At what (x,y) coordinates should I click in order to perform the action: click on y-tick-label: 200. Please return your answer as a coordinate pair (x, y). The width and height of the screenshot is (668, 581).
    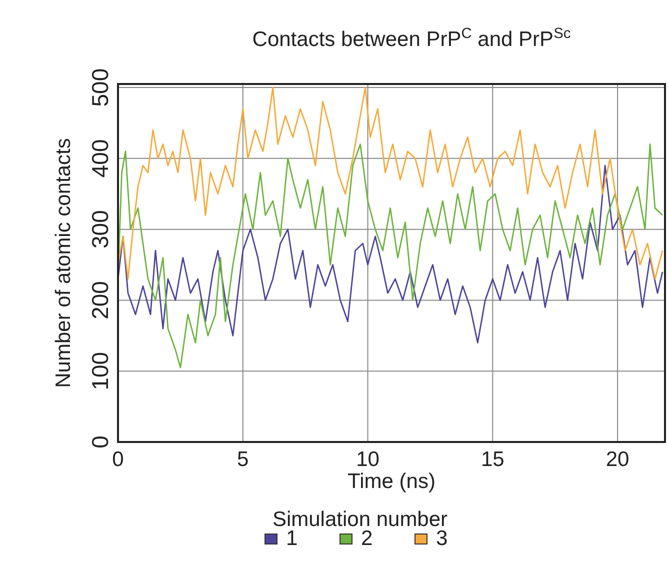
    Looking at the image, I should click on (100, 300).